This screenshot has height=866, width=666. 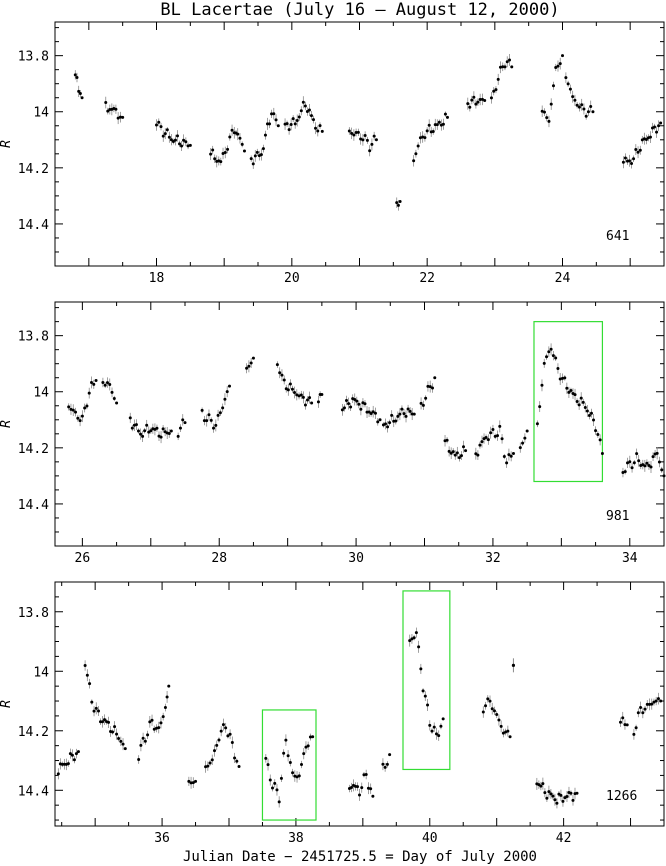 What do you see at coordinates (617, 236) in the screenshot?
I see `observation-count-label: 641` at bounding box center [617, 236].